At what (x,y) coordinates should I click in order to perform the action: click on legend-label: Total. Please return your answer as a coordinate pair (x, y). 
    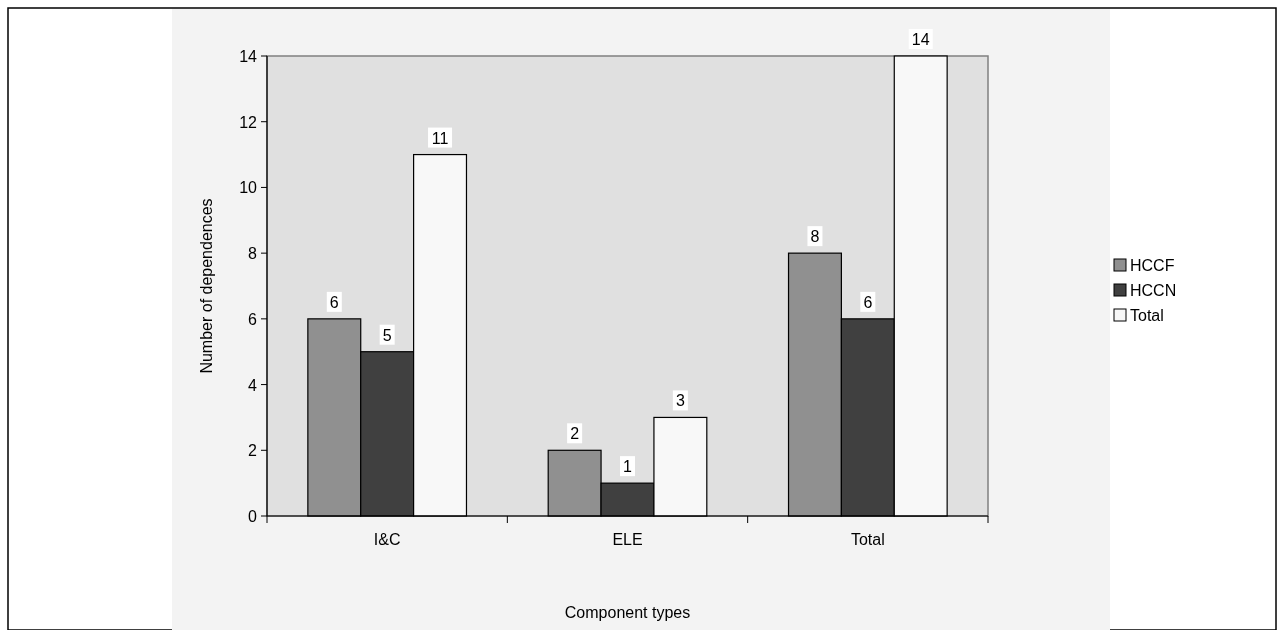
    Looking at the image, I should click on (1147, 315).